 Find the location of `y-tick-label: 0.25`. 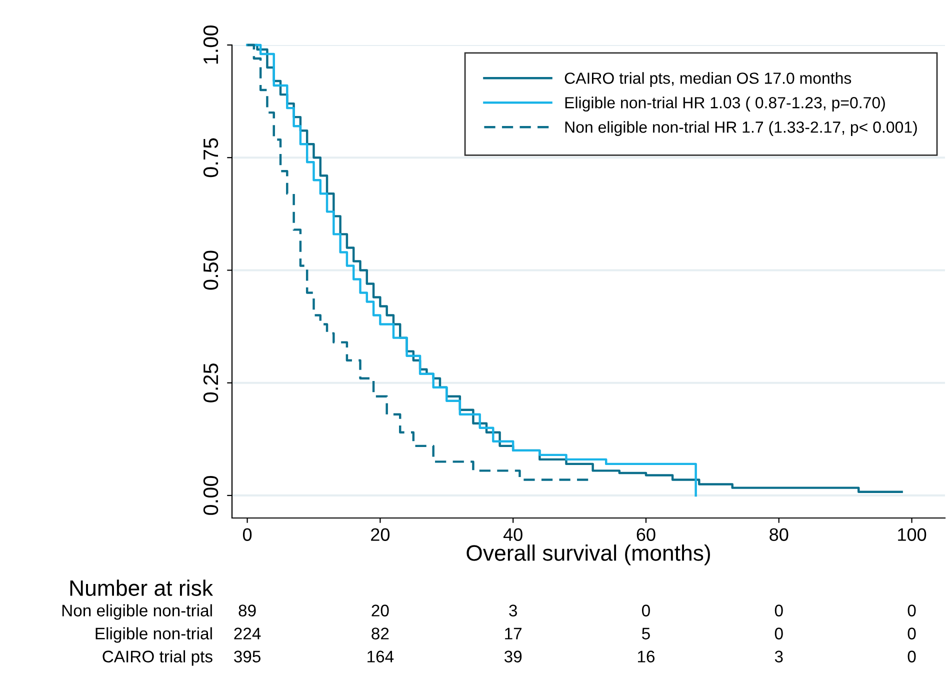

y-tick-label: 0.25 is located at coordinates (210, 382).